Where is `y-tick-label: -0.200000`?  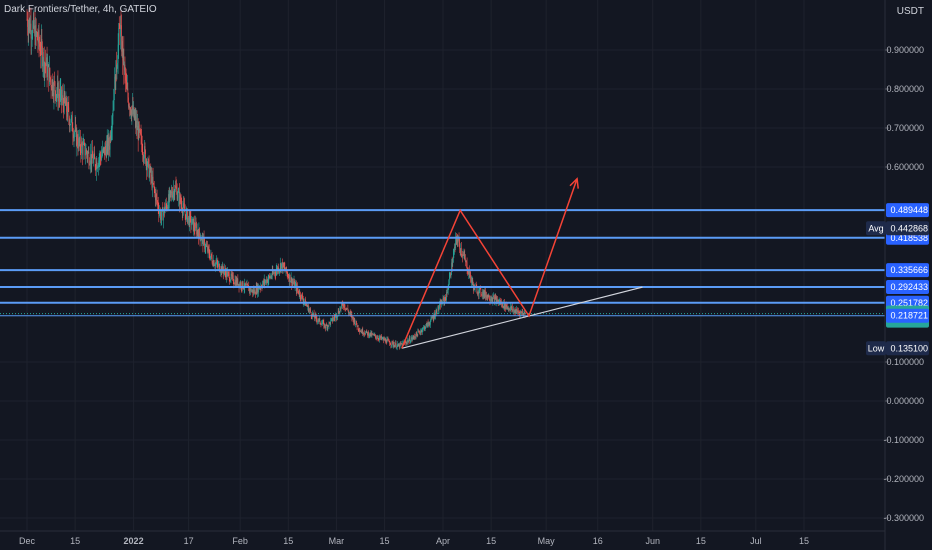
y-tick-label: -0.200000 is located at coordinates (903, 479).